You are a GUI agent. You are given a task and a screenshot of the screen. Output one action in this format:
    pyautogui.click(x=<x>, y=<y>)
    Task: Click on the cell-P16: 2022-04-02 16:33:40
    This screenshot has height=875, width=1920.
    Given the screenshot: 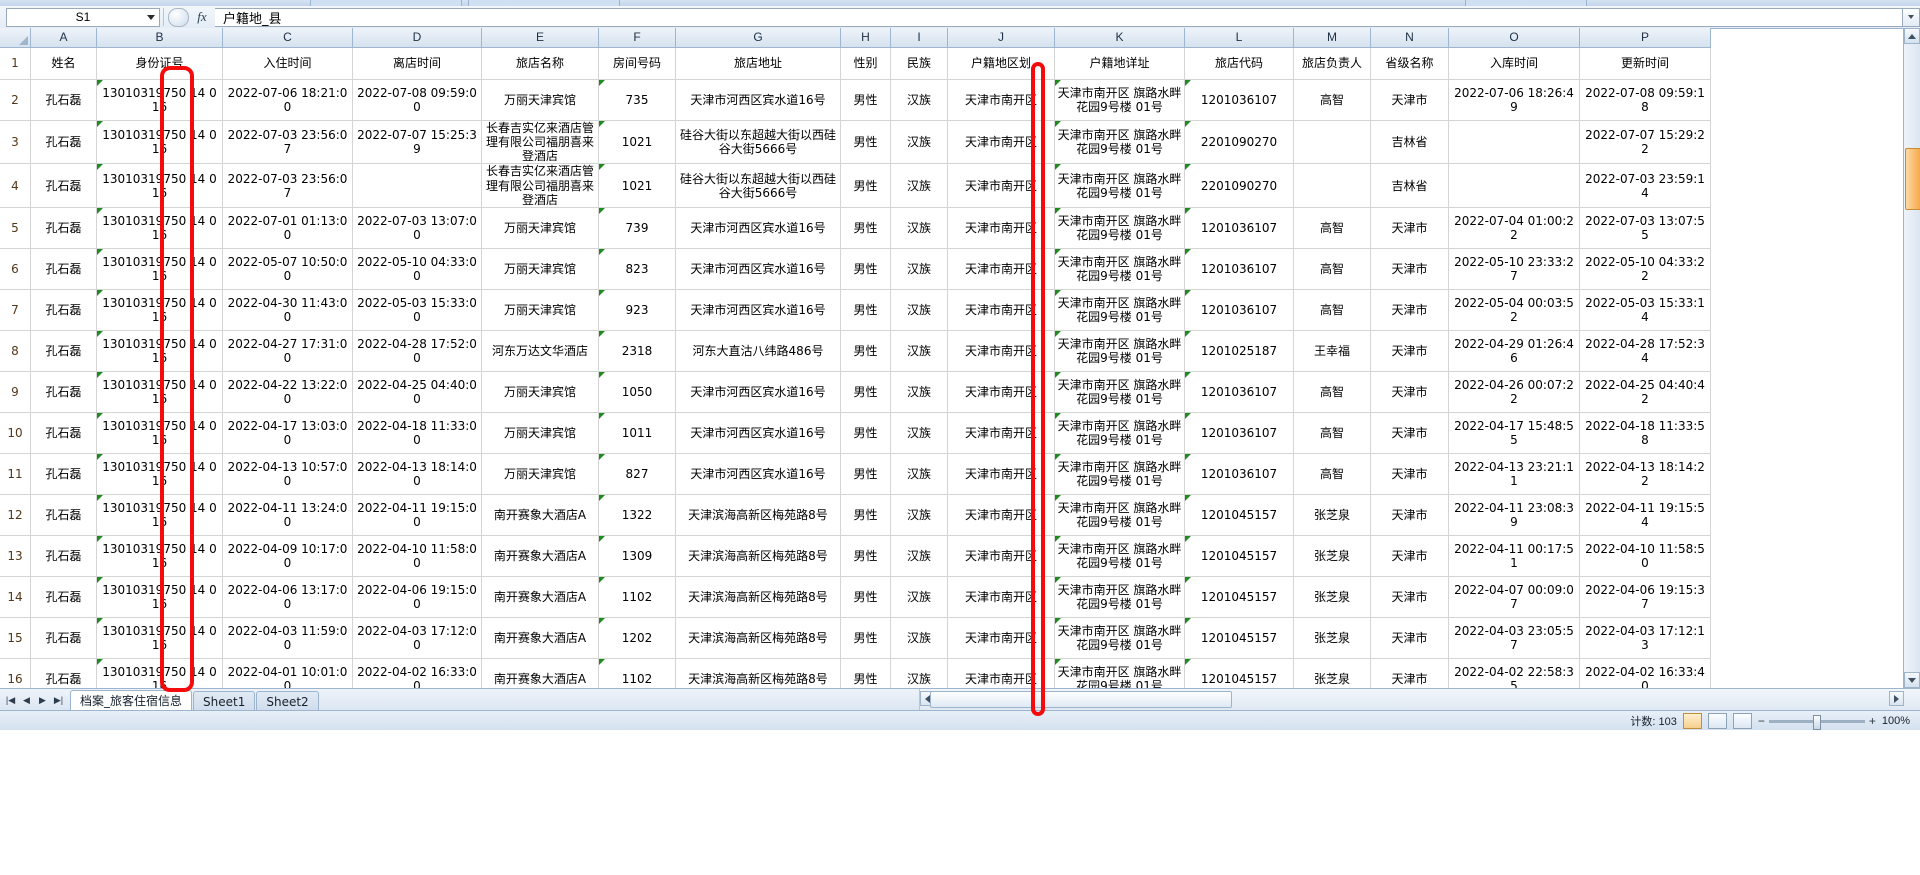 What is the action you would take?
    pyautogui.click(x=1645, y=673)
    